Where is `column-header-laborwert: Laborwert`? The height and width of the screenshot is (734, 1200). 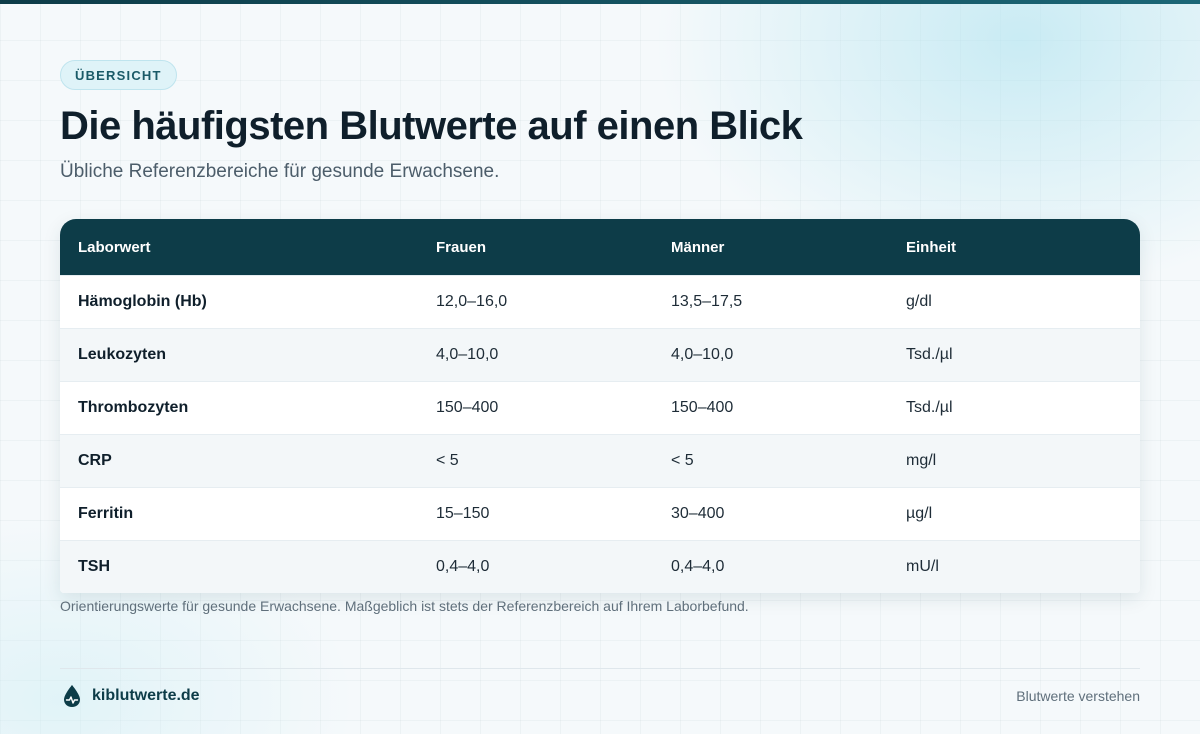 column-header-laborwert: Laborwert is located at coordinates (114, 247).